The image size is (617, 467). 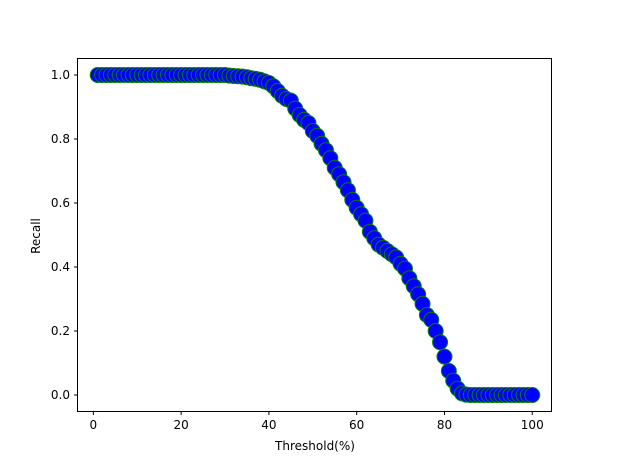 What do you see at coordinates (268, 425) in the screenshot?
I see `x-tick-label: 40` at bounding box center [268, 425].